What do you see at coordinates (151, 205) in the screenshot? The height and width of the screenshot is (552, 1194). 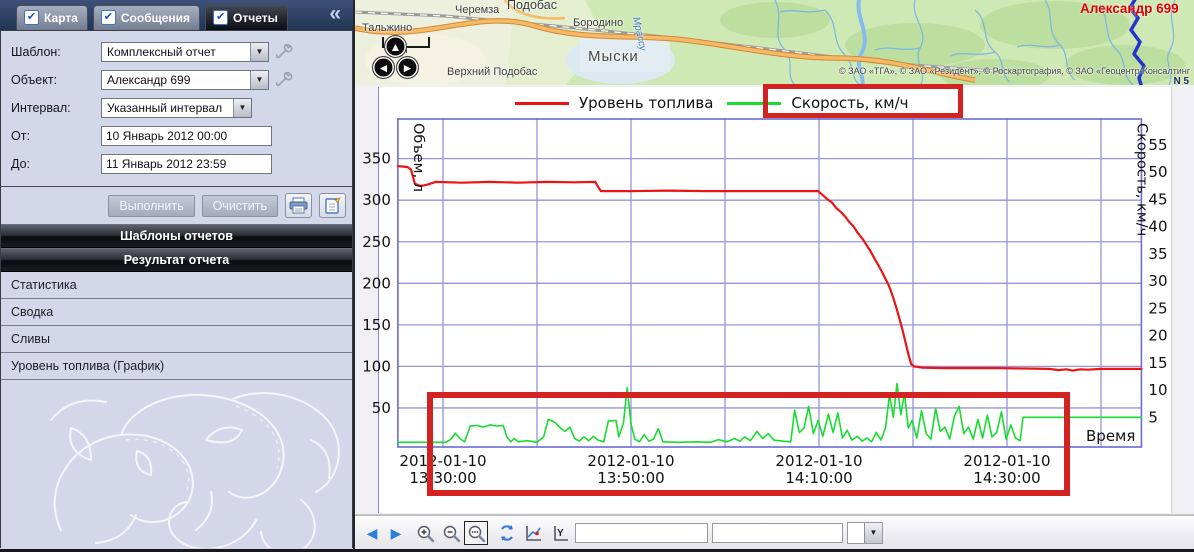 I see `run-report-button: Выполнить` at bounding box center [151, 205].